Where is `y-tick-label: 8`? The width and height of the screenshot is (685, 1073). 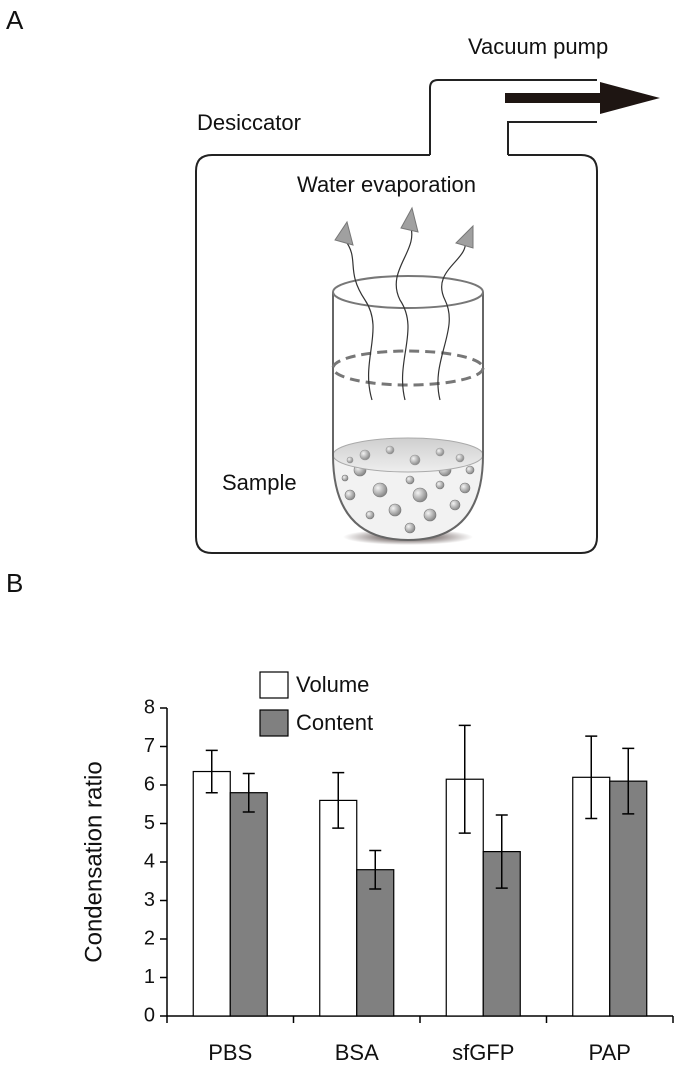
y-tick-label: 8 is located at coordinates (149, 707).